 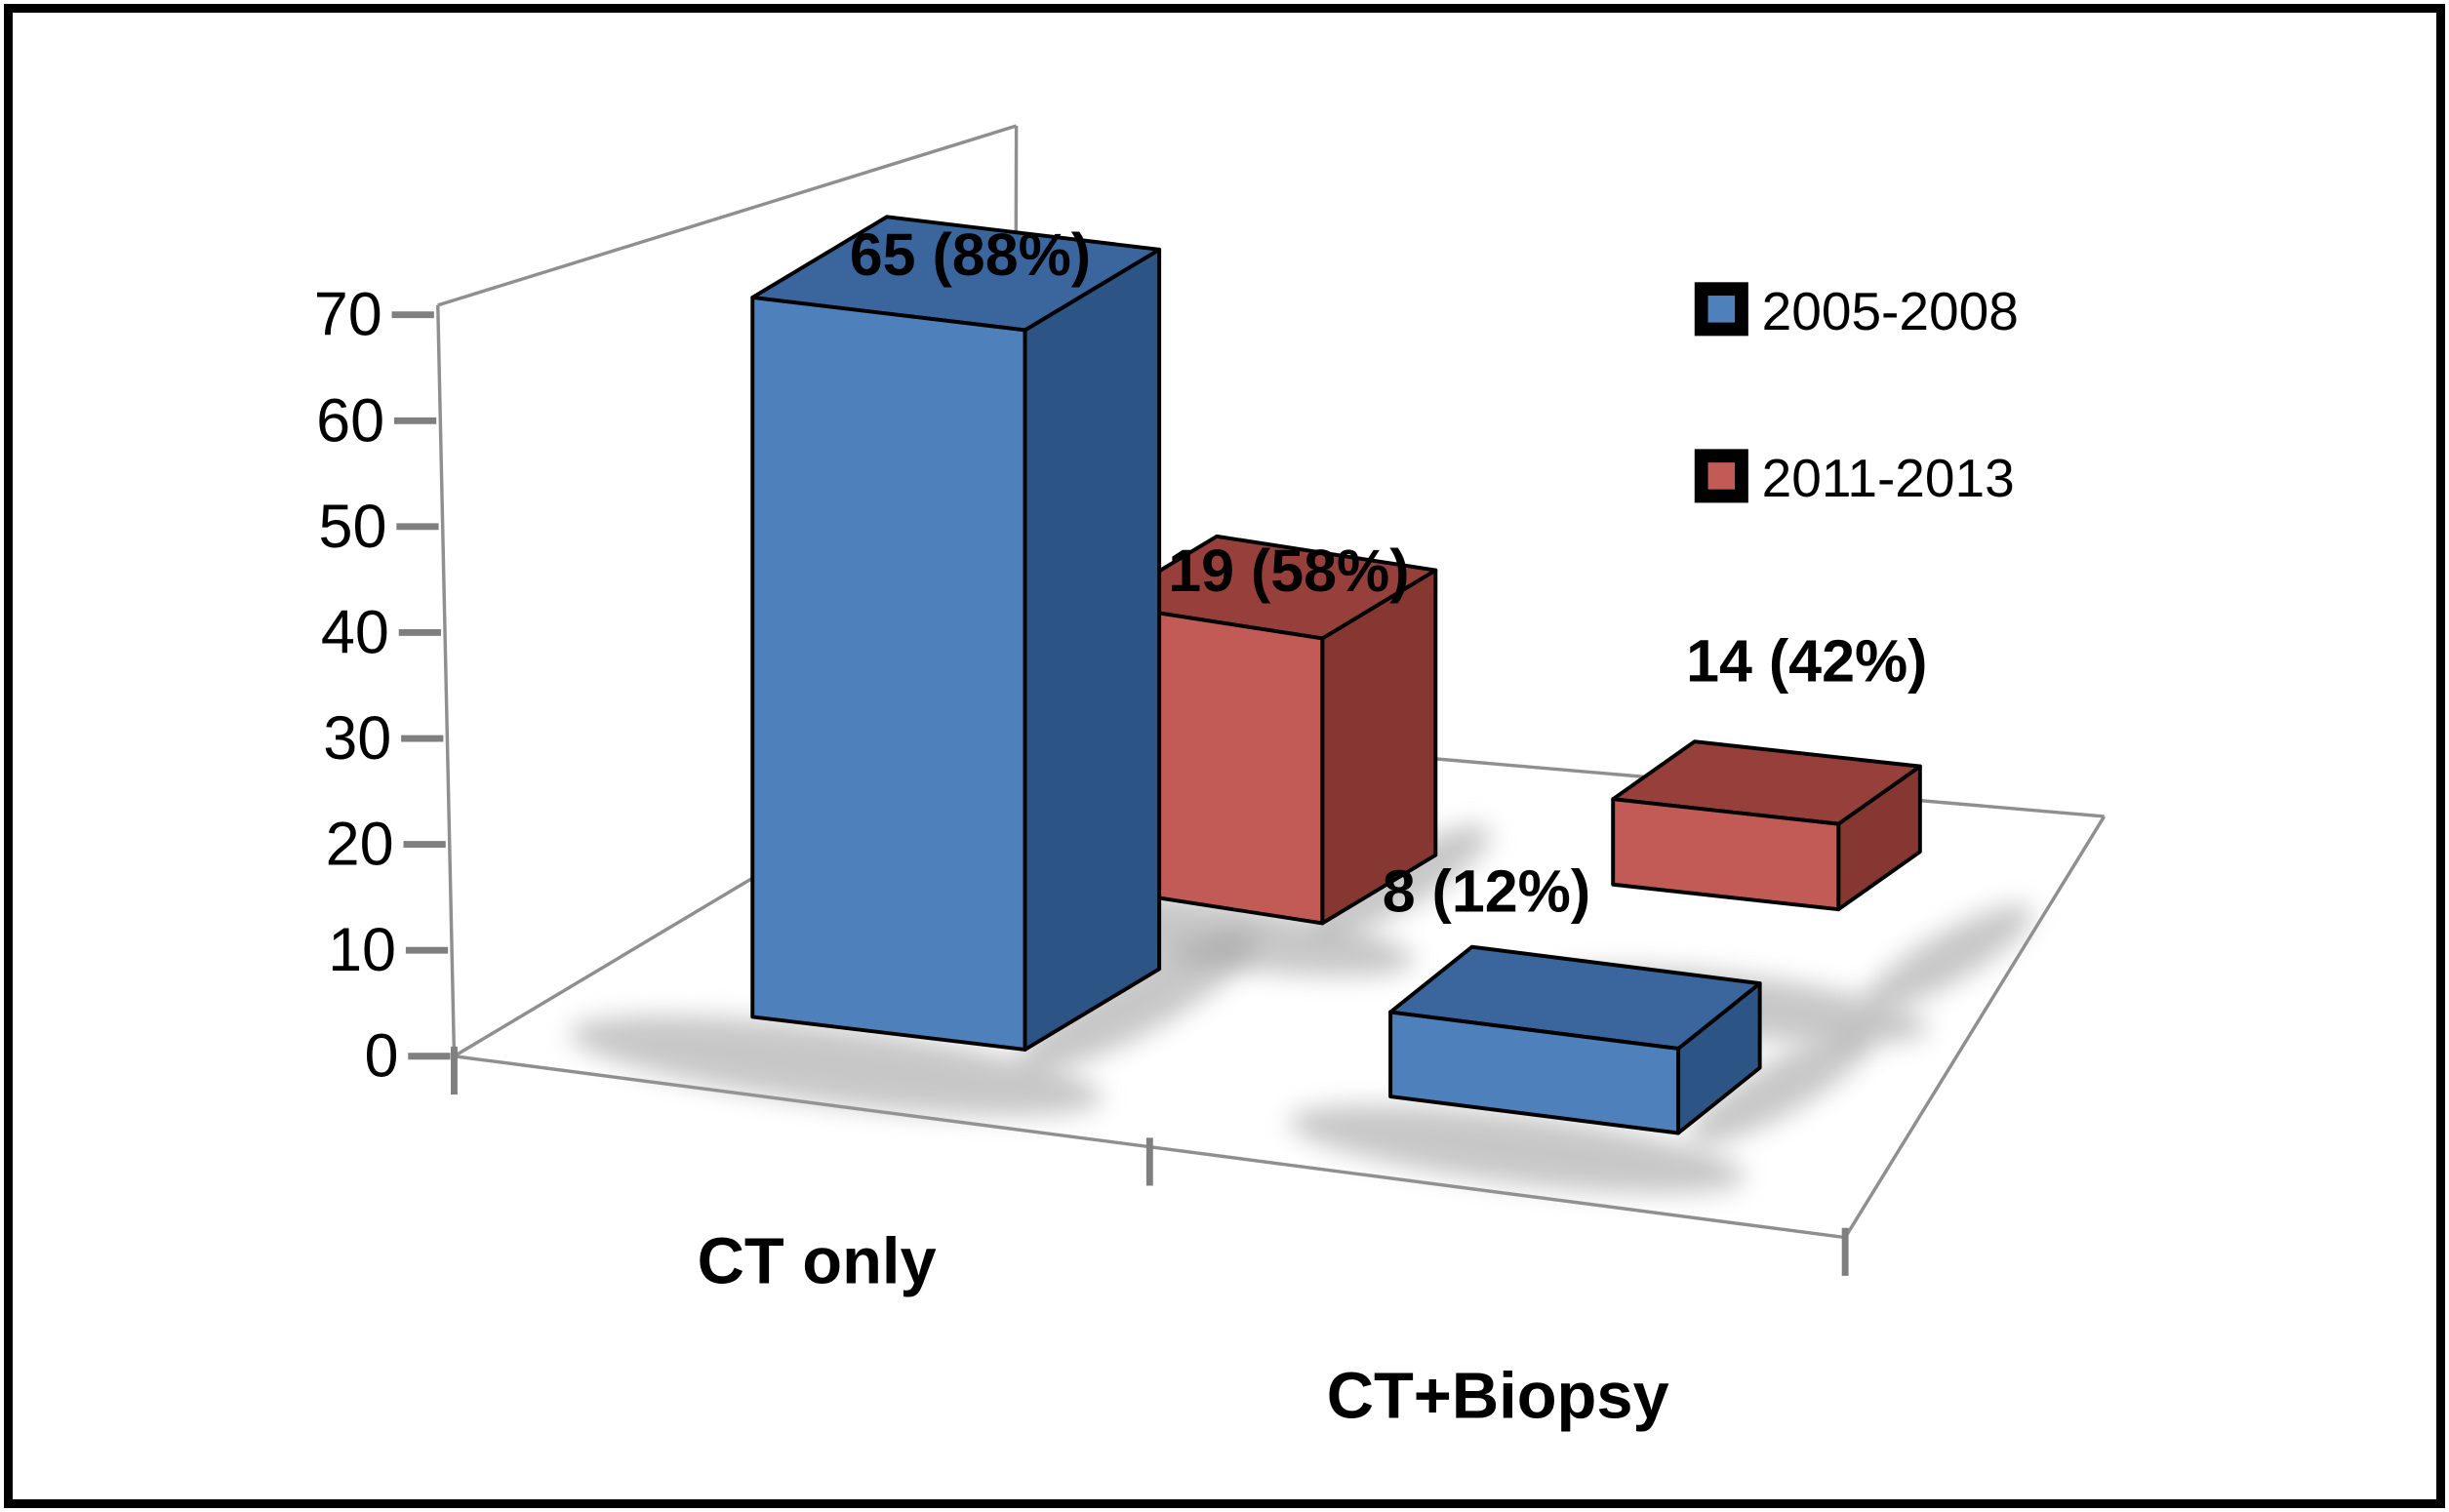 I want to click on bar-data-label: 19 (58%), so click(x=1288, y=570).